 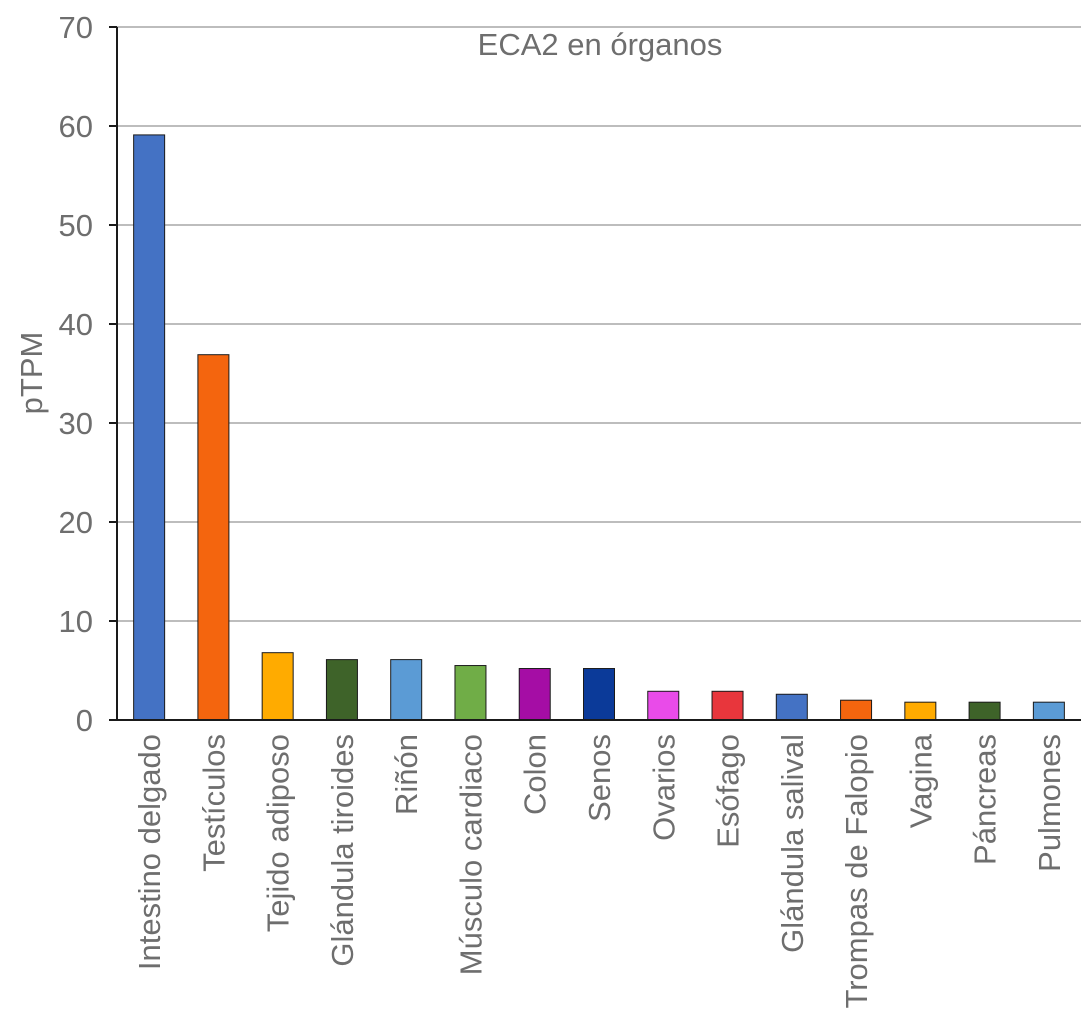 I want to click on y-tick-label: 60, so click(x=76, y=126).